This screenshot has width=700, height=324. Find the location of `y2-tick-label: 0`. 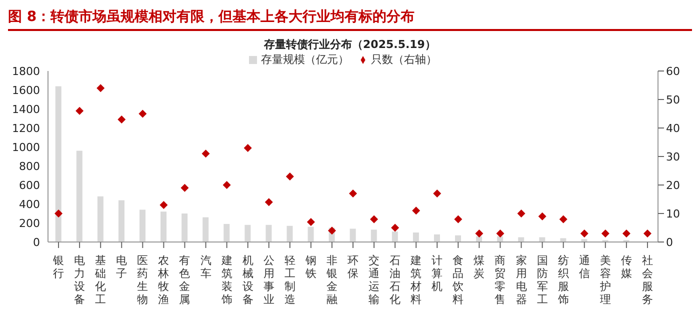

y2-tick-label: 0 is located at coordinates (669, 242).